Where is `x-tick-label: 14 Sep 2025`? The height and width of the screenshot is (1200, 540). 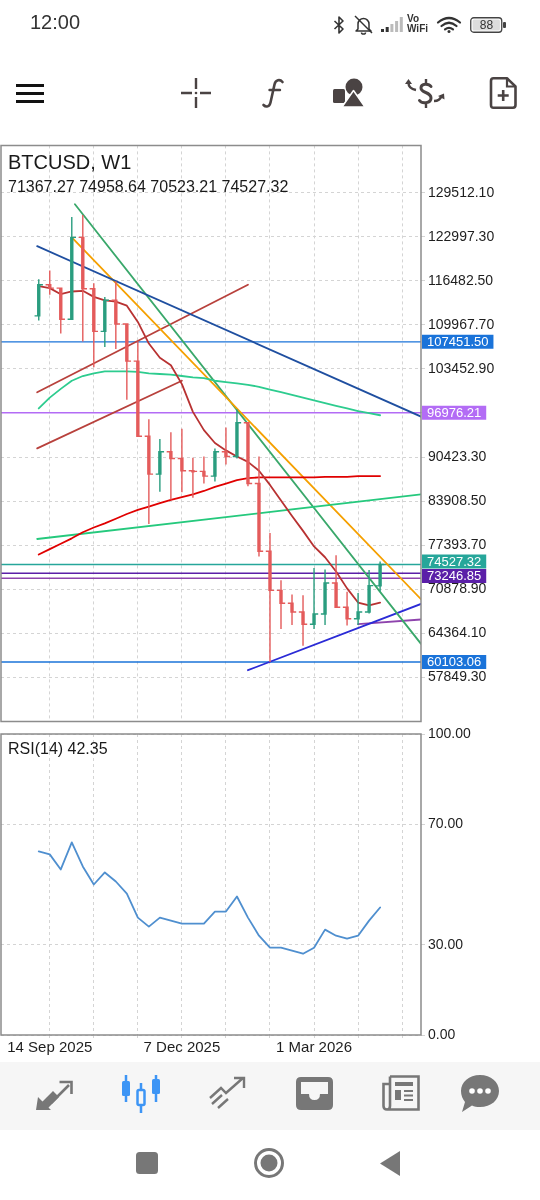 x-tick-label: 14 Sep 2025 is located at coordinates (50, 1047).